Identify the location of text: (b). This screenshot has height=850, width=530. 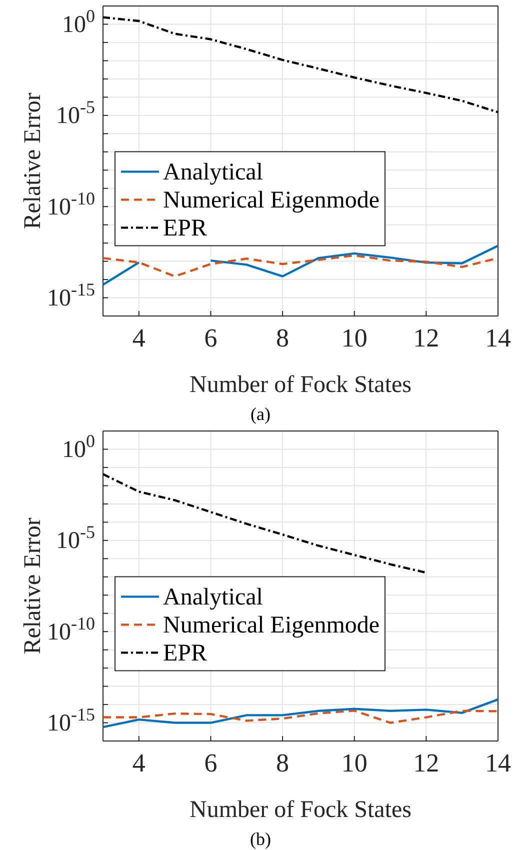
(260, 839).